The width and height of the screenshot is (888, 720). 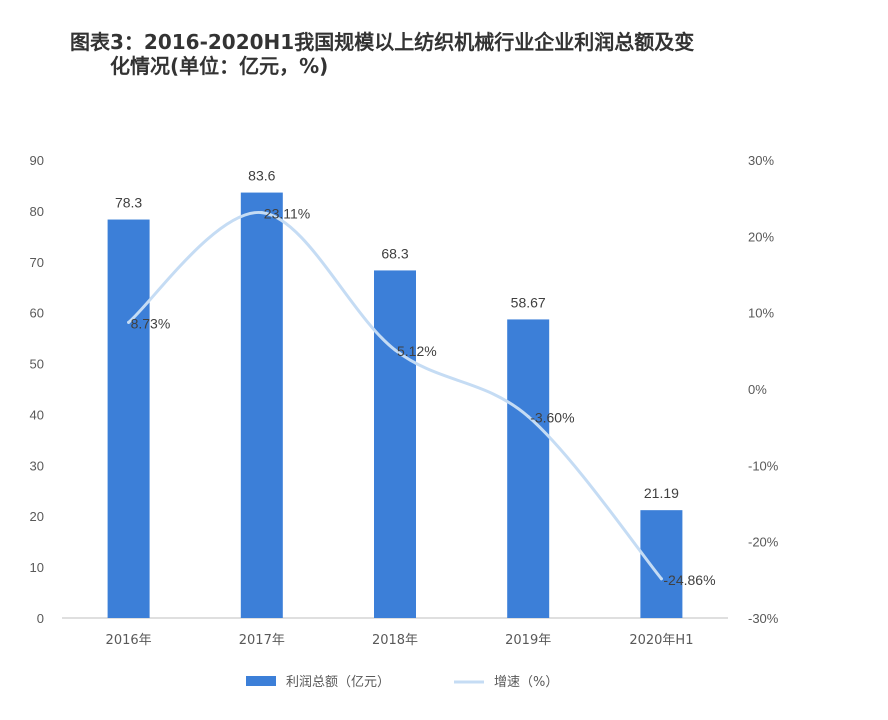 I want to click on bar-data-label: 58.67, so click(x=528, y=302).